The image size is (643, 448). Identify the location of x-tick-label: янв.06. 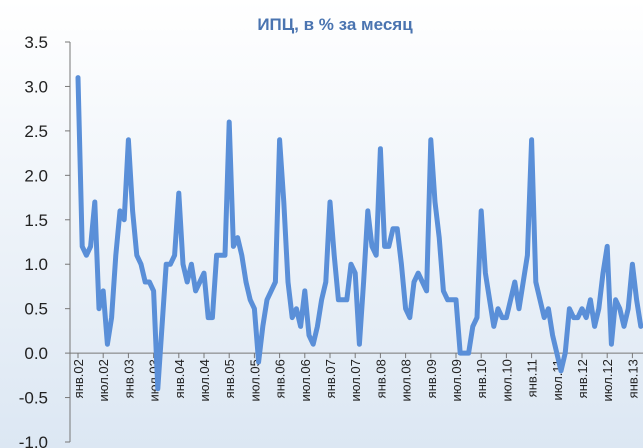
(280, 378).